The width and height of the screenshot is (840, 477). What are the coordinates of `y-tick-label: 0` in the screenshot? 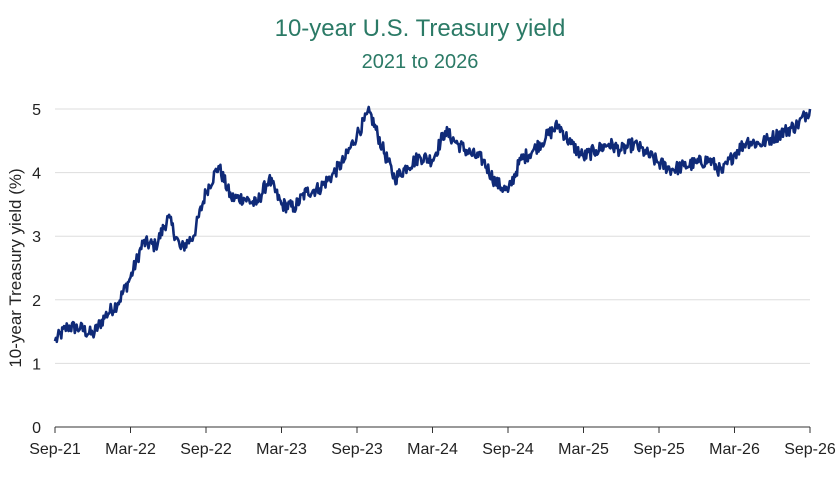 It's located at (36, 428).